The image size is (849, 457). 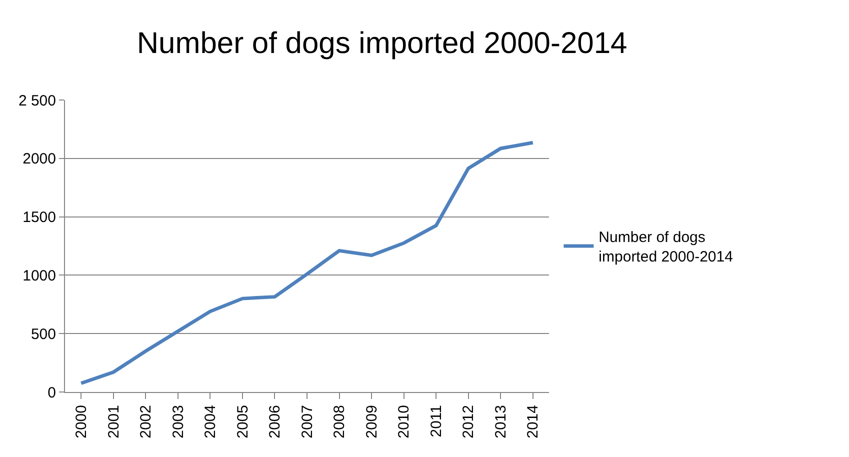 What do you see at coordinates (146, 421) in the screenshot?
I see `x-tick-label: 2002` at bounding box center [146, 421].